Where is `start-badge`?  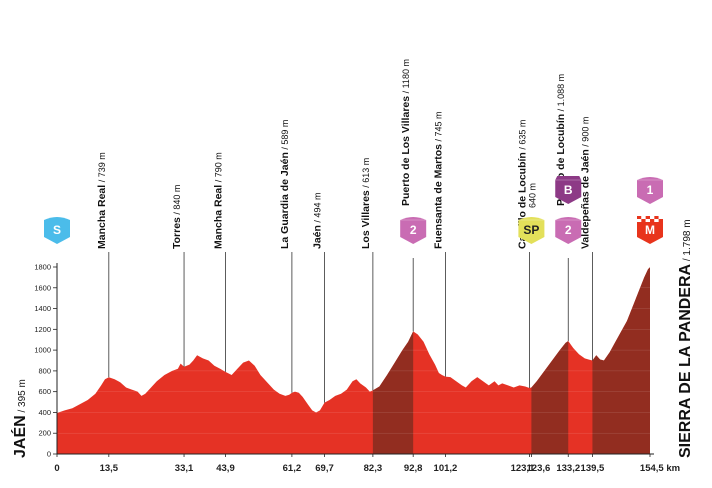 start-badge is located at coordinates (57, 230).